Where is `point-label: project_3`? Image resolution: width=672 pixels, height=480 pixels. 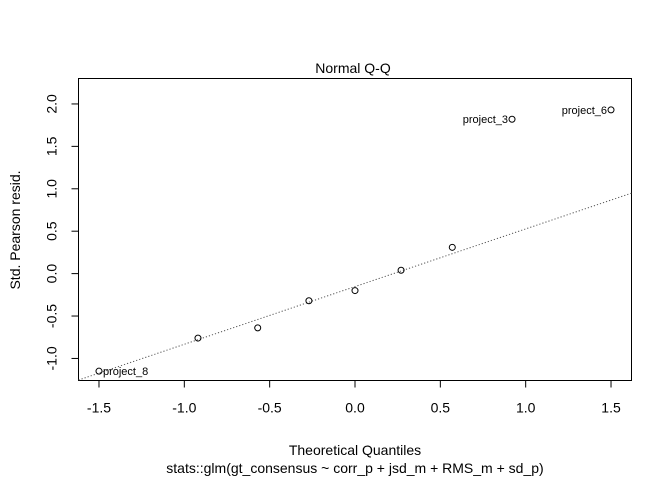 point-label: project_3 is located at coordinates (485, 120).